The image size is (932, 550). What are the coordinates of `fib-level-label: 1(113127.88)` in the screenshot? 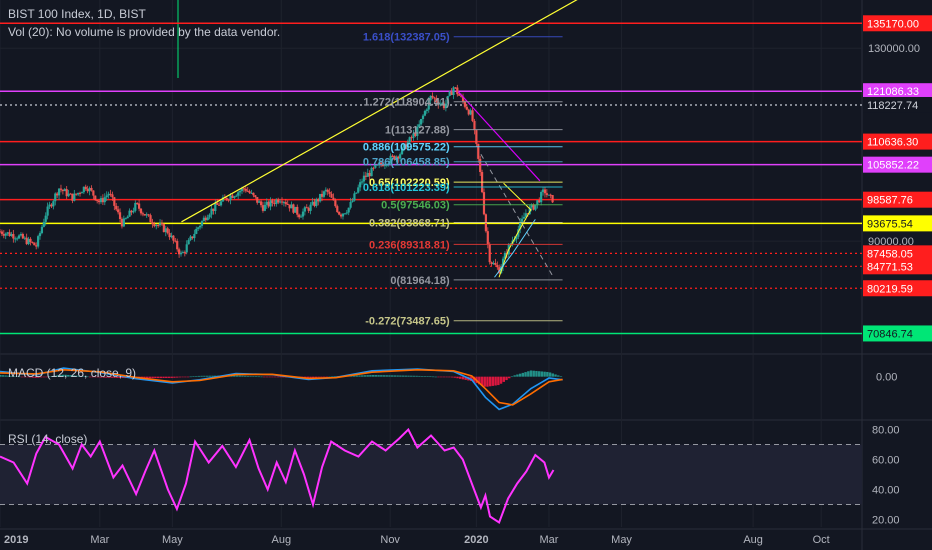 It's located at (417, 131).